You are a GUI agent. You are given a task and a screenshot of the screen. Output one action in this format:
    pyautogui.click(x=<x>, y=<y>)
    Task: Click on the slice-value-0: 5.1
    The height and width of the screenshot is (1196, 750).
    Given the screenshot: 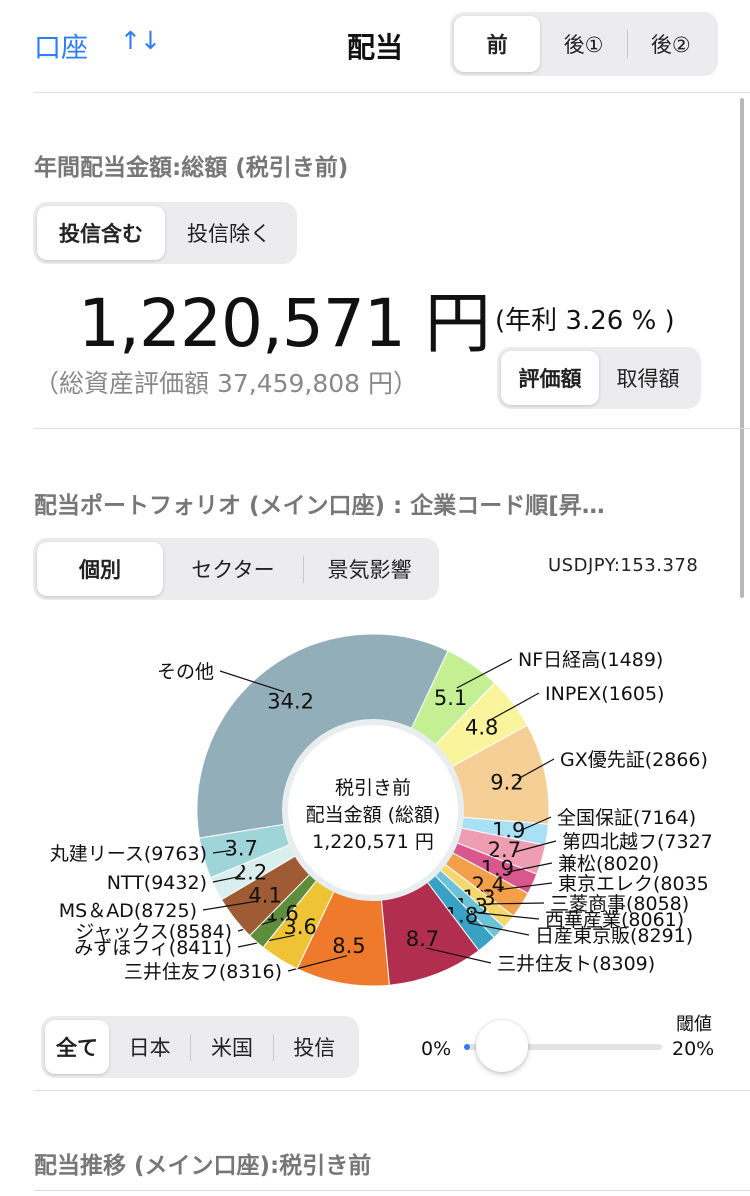 What is the action you would take?
    pyautogui.click(x=450, y=698)
    